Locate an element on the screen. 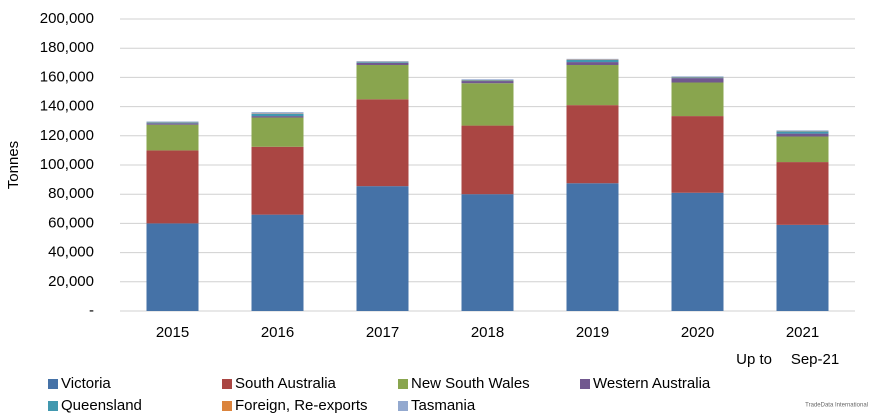  annotation: Up to is located at coordinates (754, 359).